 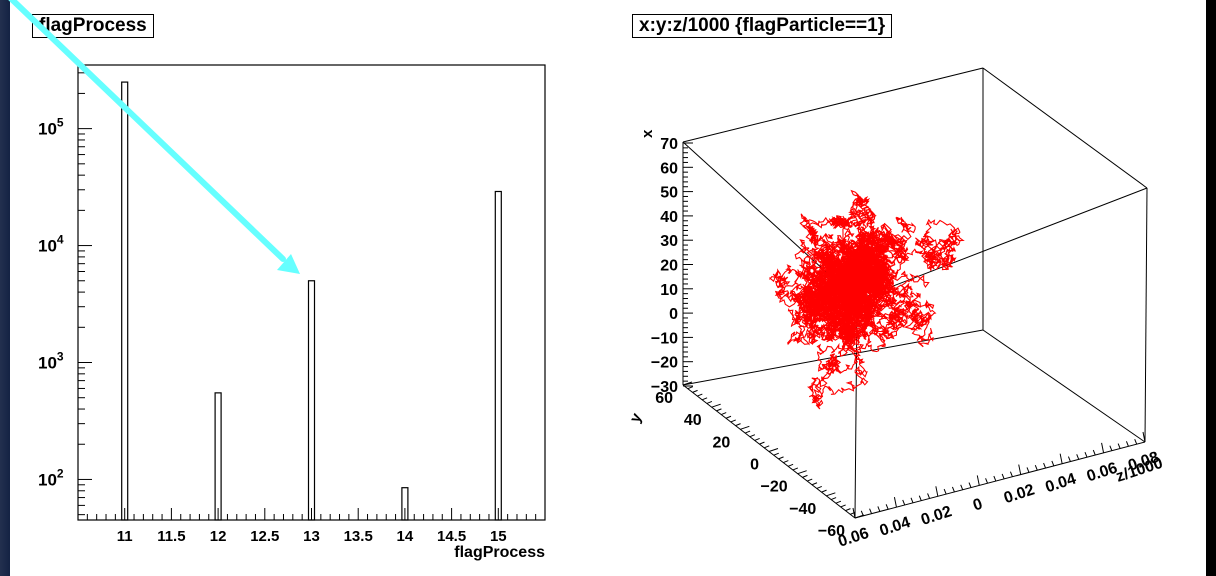 What do you see at coordinates (311, 536) in the screenshot?
I see `x-tick-label: 13` at bounding box center [311, 536].